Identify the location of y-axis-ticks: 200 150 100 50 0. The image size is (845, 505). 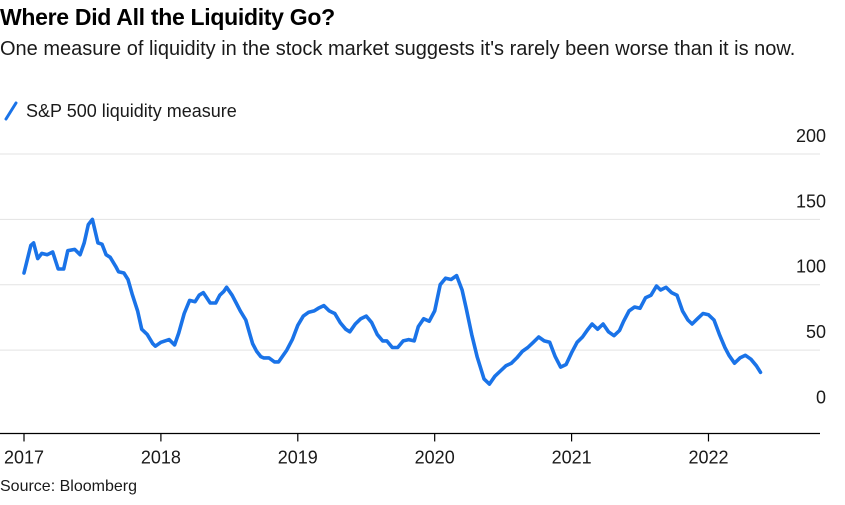
(811, 266).